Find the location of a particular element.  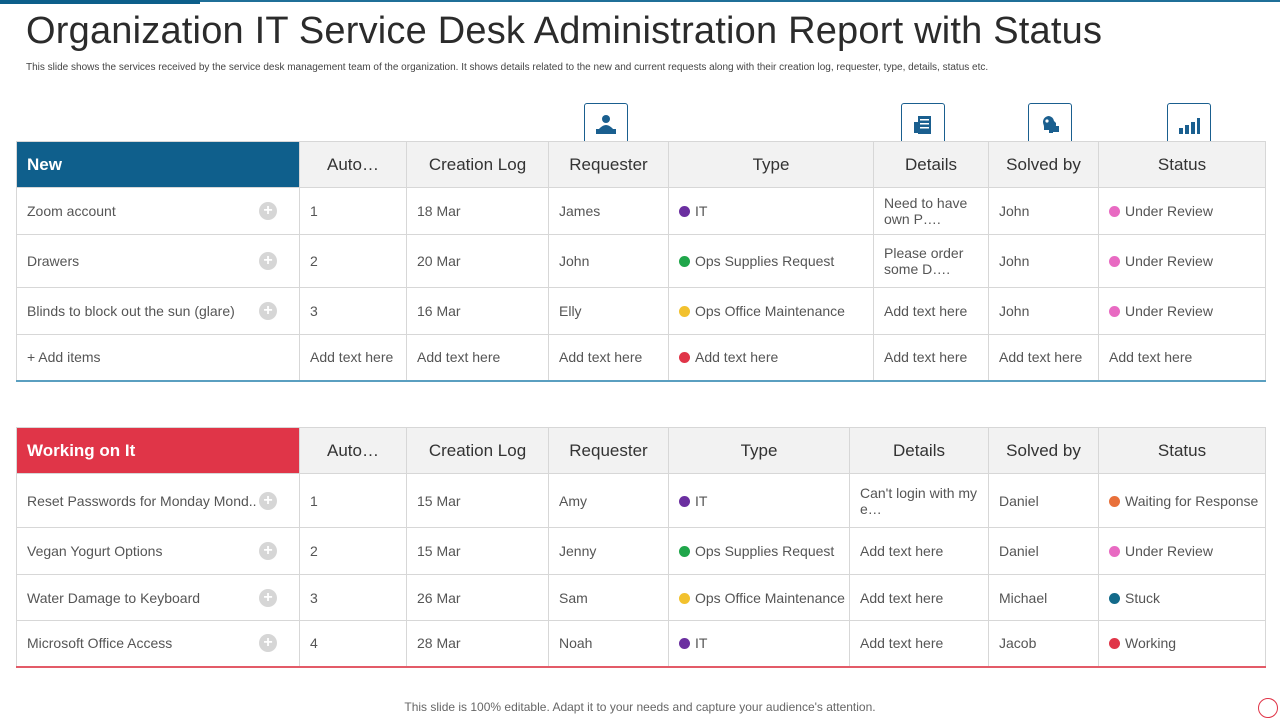

type-cell: Add text here is located at coordinates (771, 357).